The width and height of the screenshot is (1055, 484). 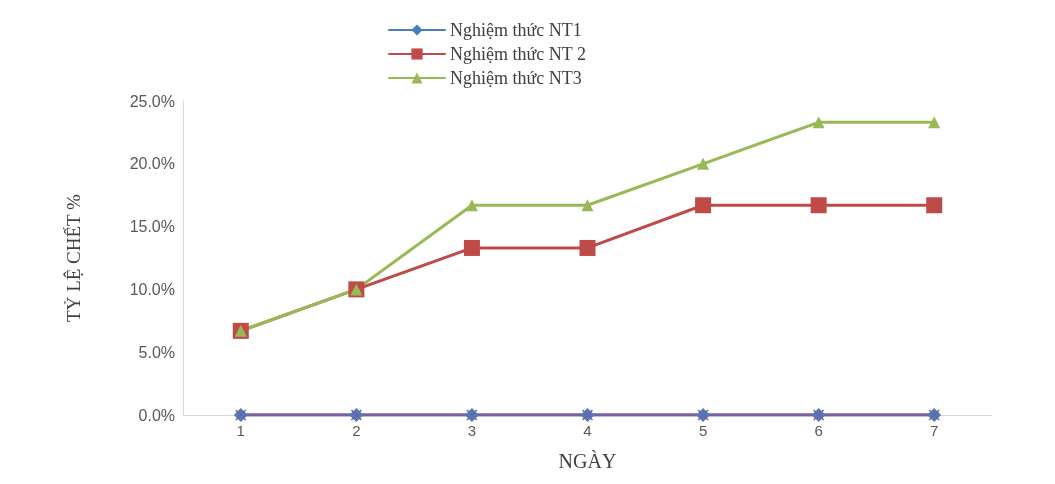 I want to click on y-tick-label: 5.0%, so click(x=156, y=352).